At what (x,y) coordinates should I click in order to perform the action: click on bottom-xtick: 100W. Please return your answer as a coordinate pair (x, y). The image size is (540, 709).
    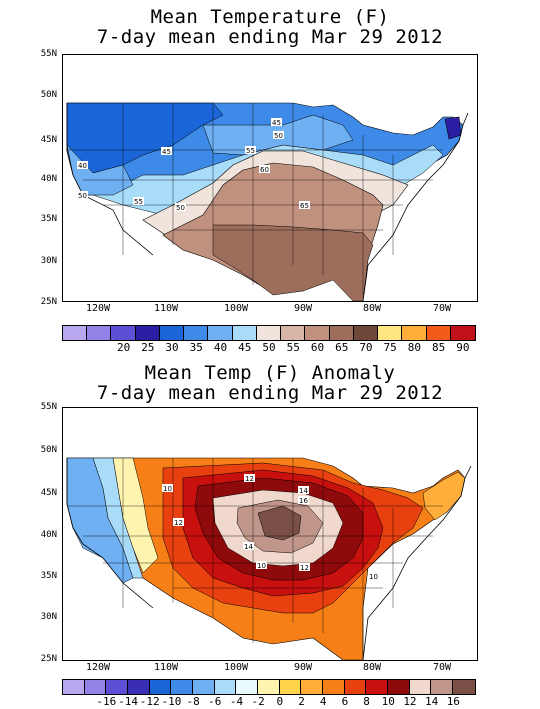
    Looking at the image, I should click on (236, 667).